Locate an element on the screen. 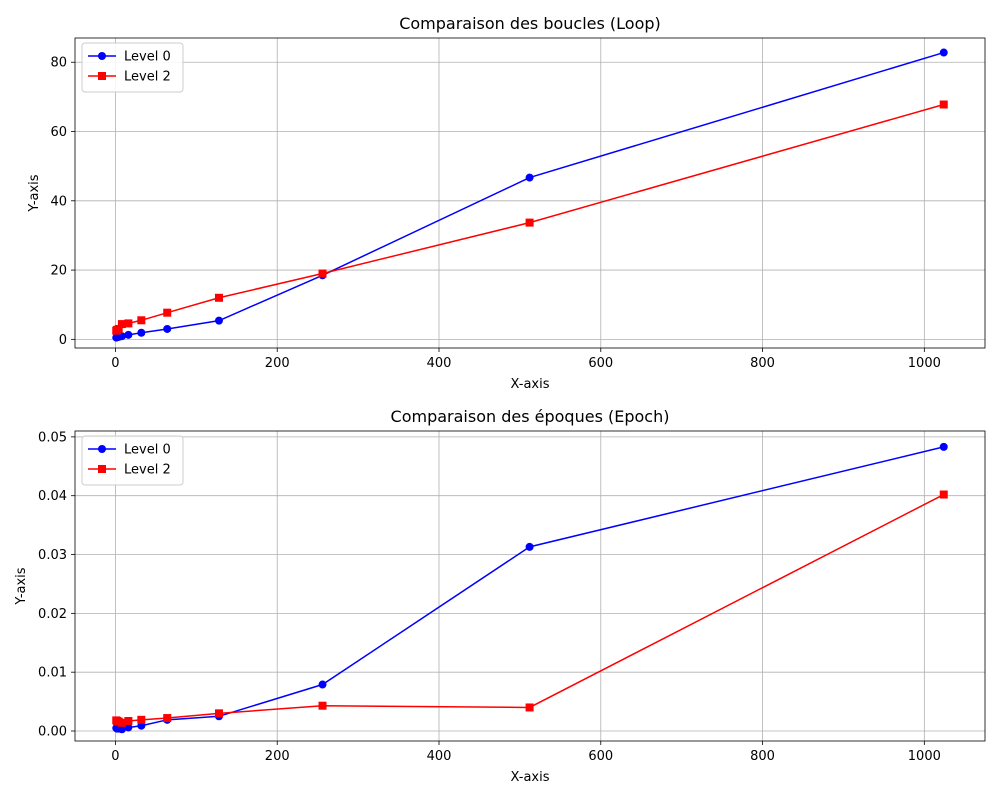 This screenshot has width=1000, height=800. y-tick-label: 0.03 is located at coordinates (52, 555).